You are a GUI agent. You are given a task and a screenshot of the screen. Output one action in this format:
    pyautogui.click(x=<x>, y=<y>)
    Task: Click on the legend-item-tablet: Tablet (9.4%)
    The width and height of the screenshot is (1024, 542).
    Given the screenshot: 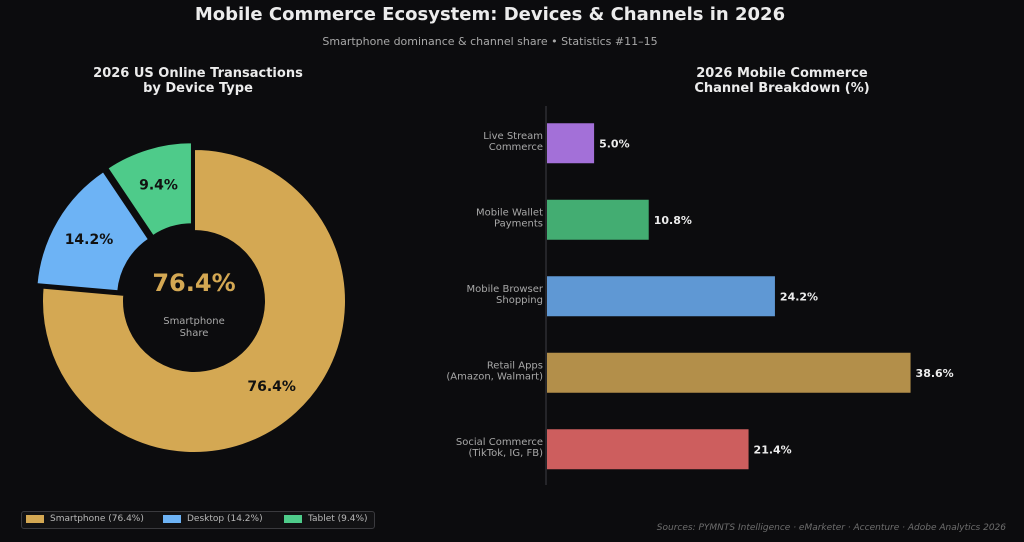 What is the action you would take?
    pyautogui.click(x=326, y=519)
    